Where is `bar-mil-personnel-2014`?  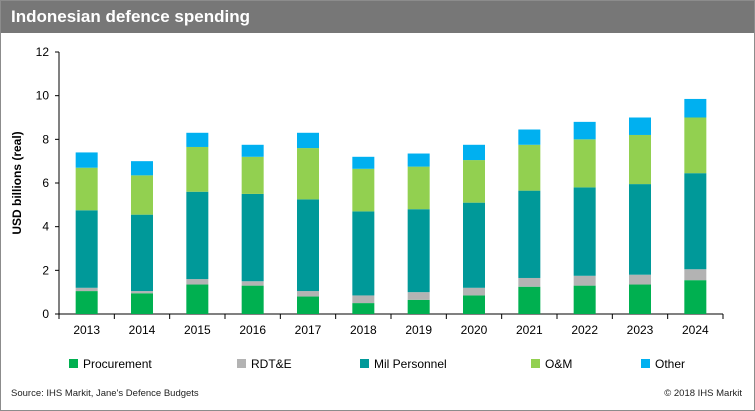
bar-mil-personnel-2014 is located at coordinates (142, 253).